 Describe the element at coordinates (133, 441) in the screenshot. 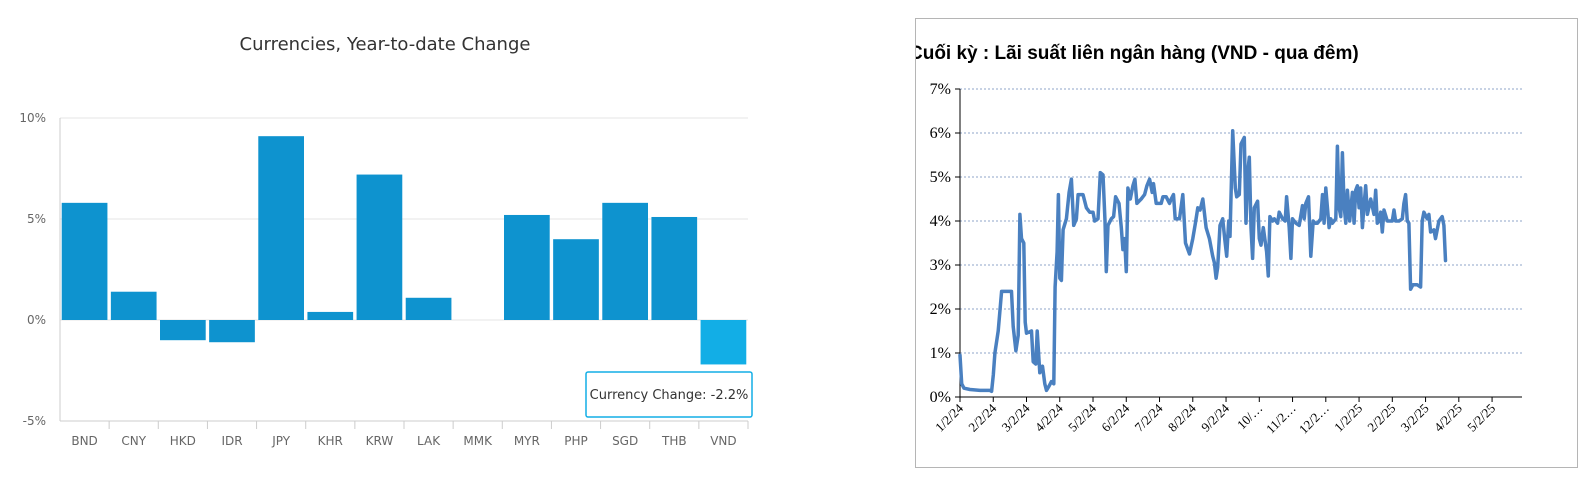

I see `category-label-cny: CNY` at that location.